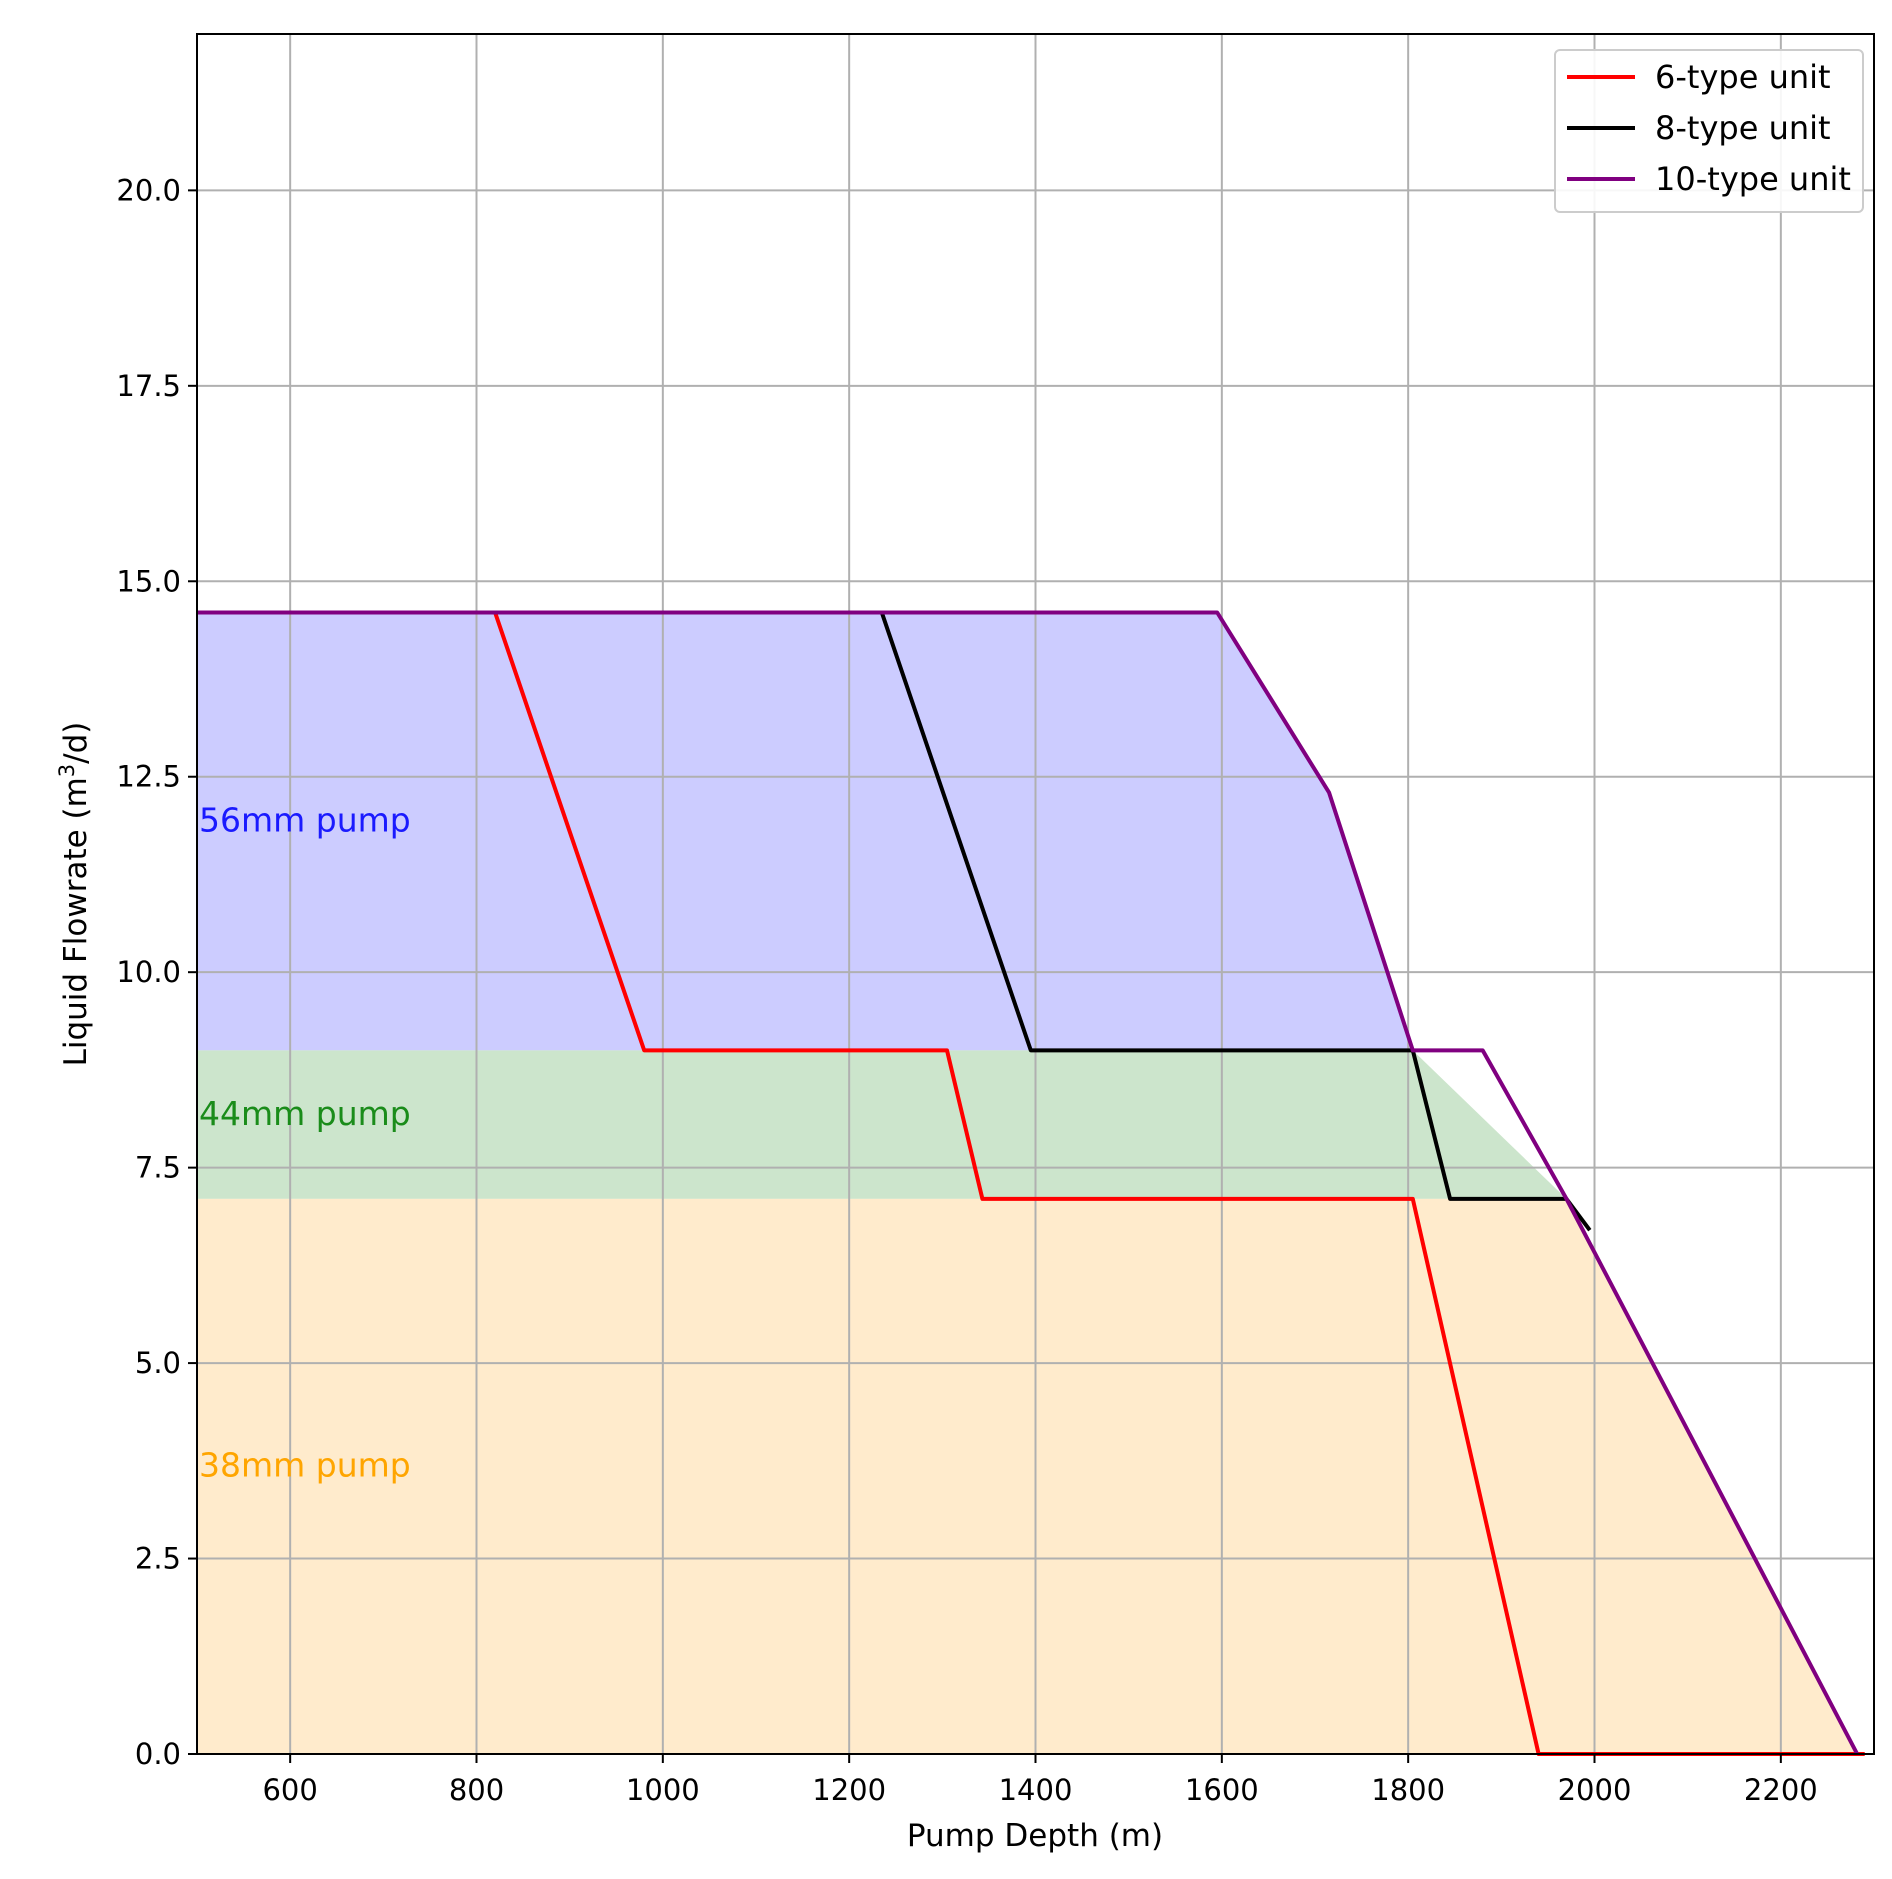 Image resolution: width=1892 pixels, height=1879 pixels. I want to click on y-tick-label-2: 5.0, so click(158, 1363).